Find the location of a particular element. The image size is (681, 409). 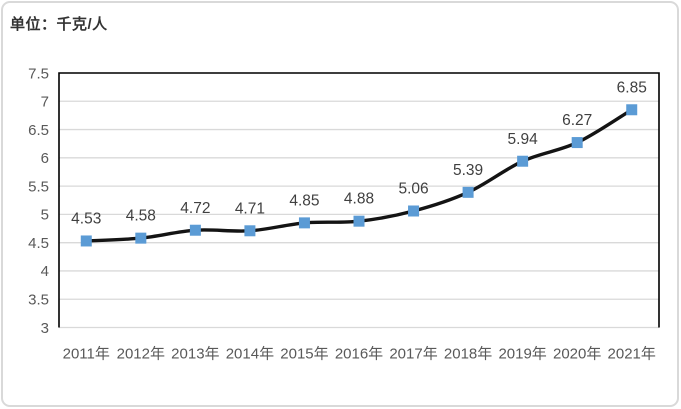

unit-label: 单位：千克/人 is located at coordinates (59, 24).